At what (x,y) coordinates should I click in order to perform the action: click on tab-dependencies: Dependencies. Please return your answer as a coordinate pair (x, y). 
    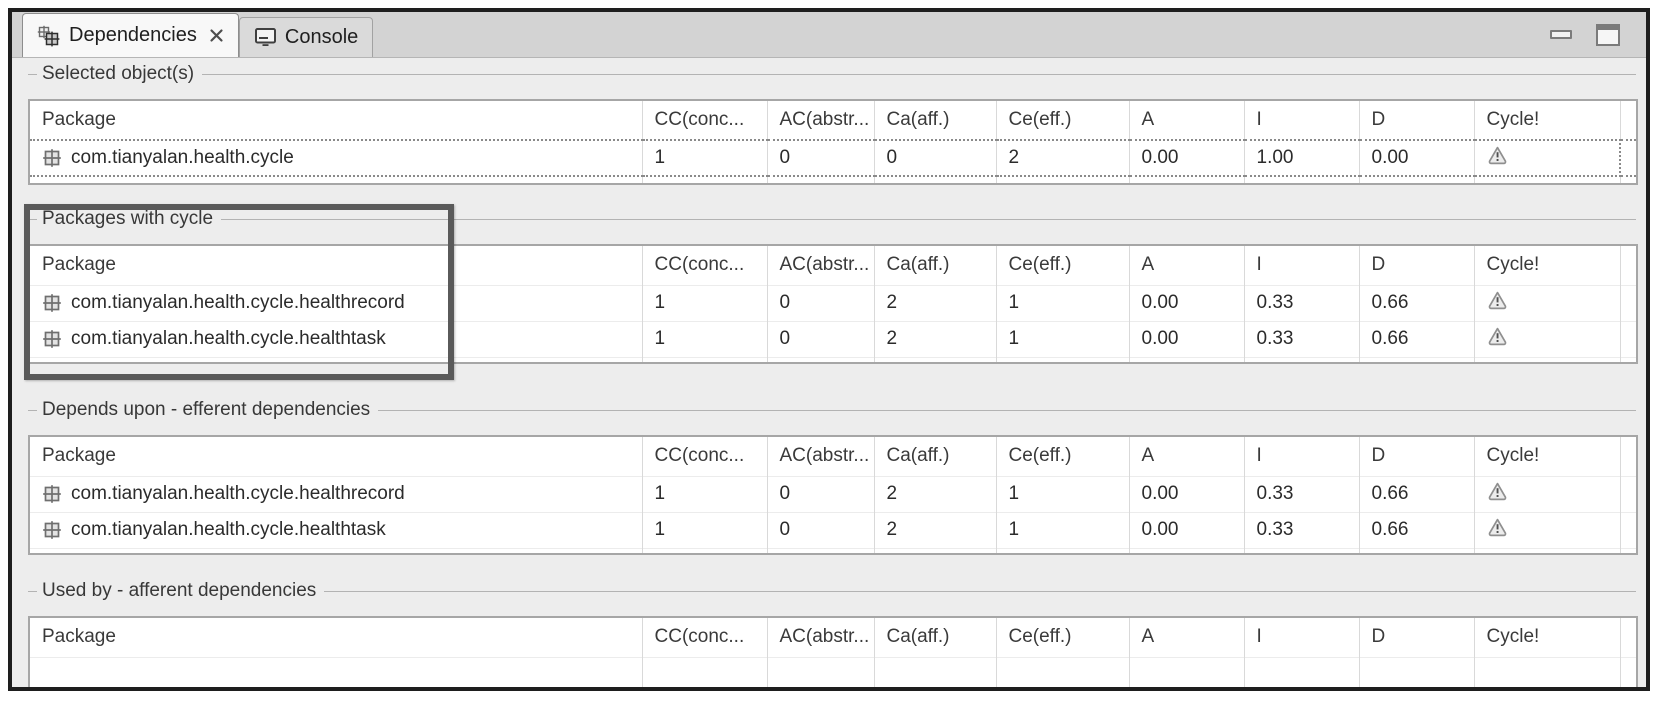
    Looking at the image, I should click on (130, 35).